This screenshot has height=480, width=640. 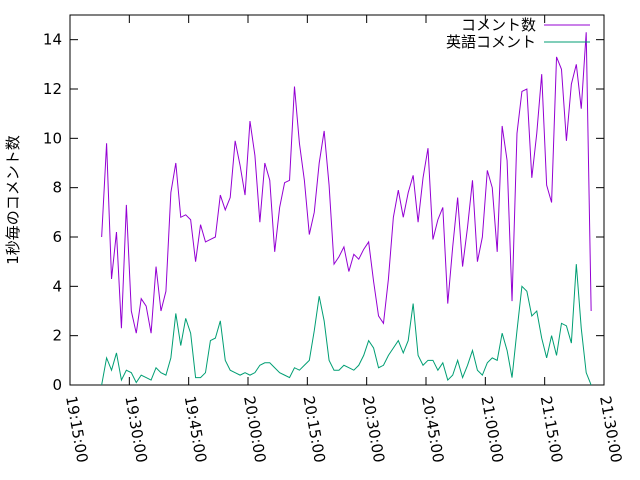 What do you see at coordinates (76, 429) in the screenshot?
I see `x-tick-label: 19:15:00` at bounding box center [76, 429].